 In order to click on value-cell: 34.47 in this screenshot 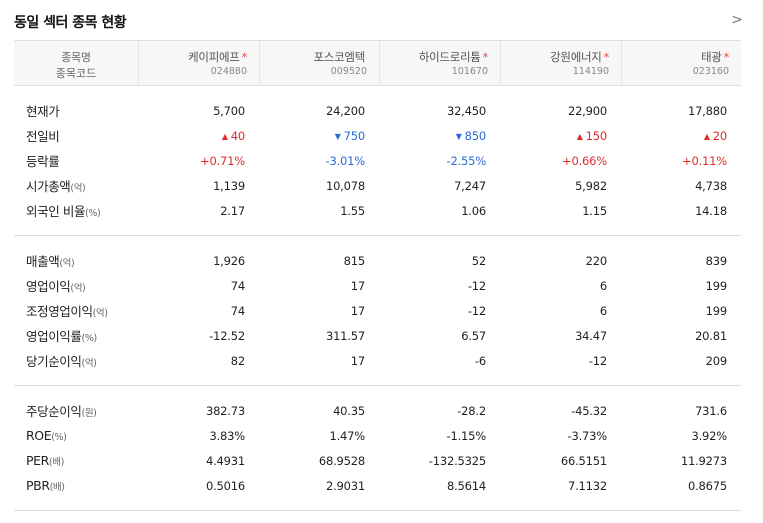, I will do `click(560, 336)`.